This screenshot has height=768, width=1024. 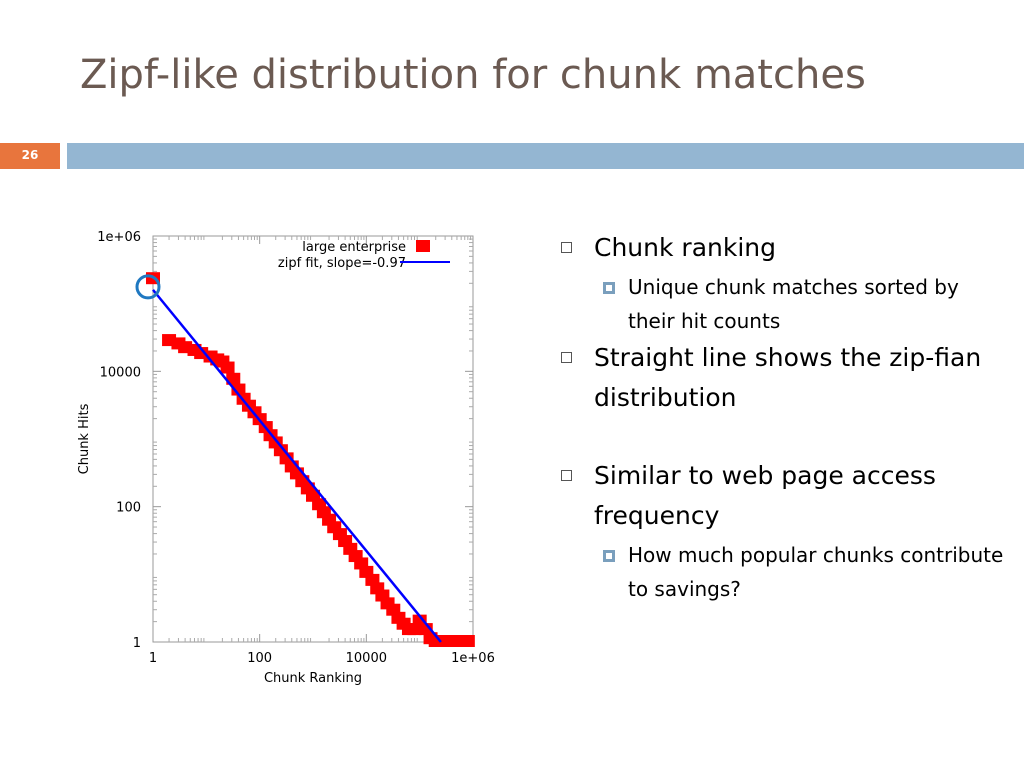 I want to click on legend: large enterprise zipf fit, slope=-0.97, so click(x=364, y=255).